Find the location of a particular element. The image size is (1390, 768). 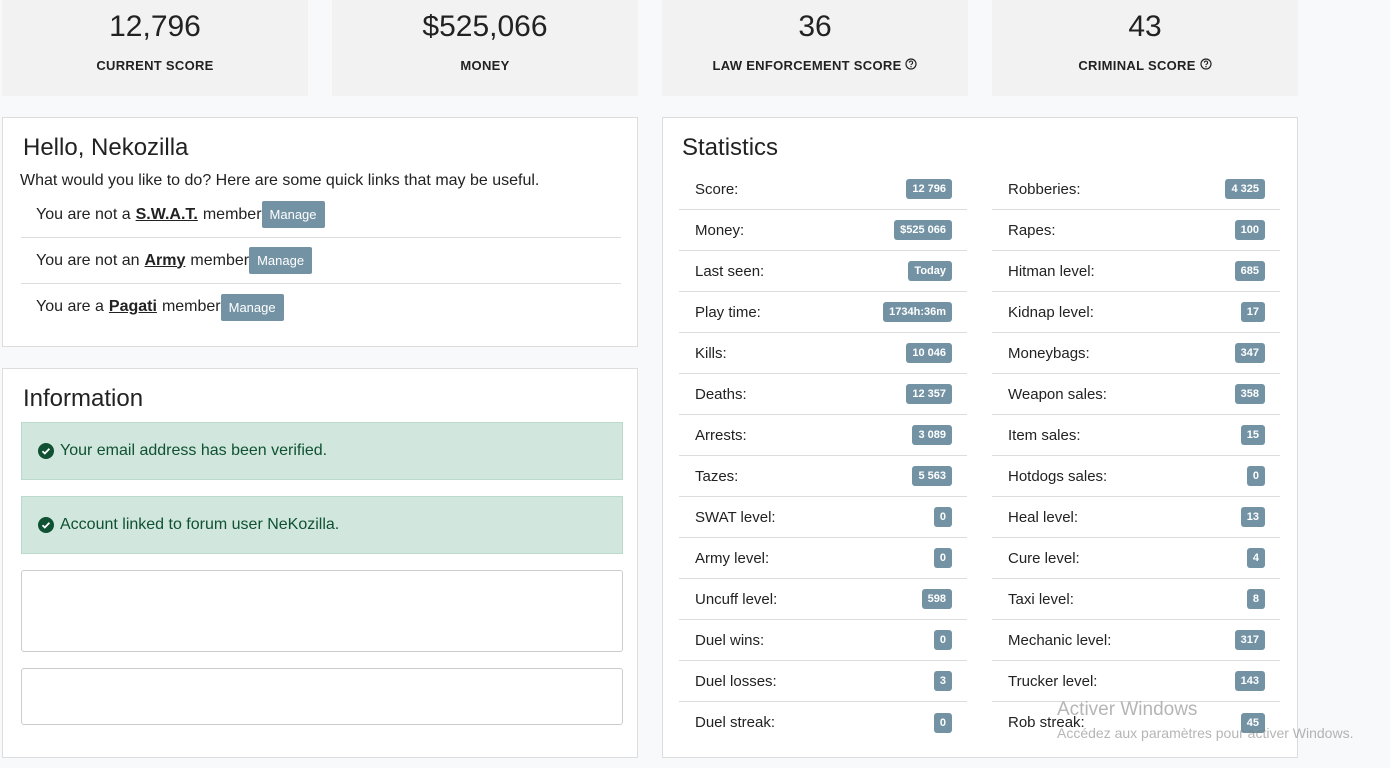

membership-row: You are not a S.W.A.T. member Manage is located at coordinates (321, 215).